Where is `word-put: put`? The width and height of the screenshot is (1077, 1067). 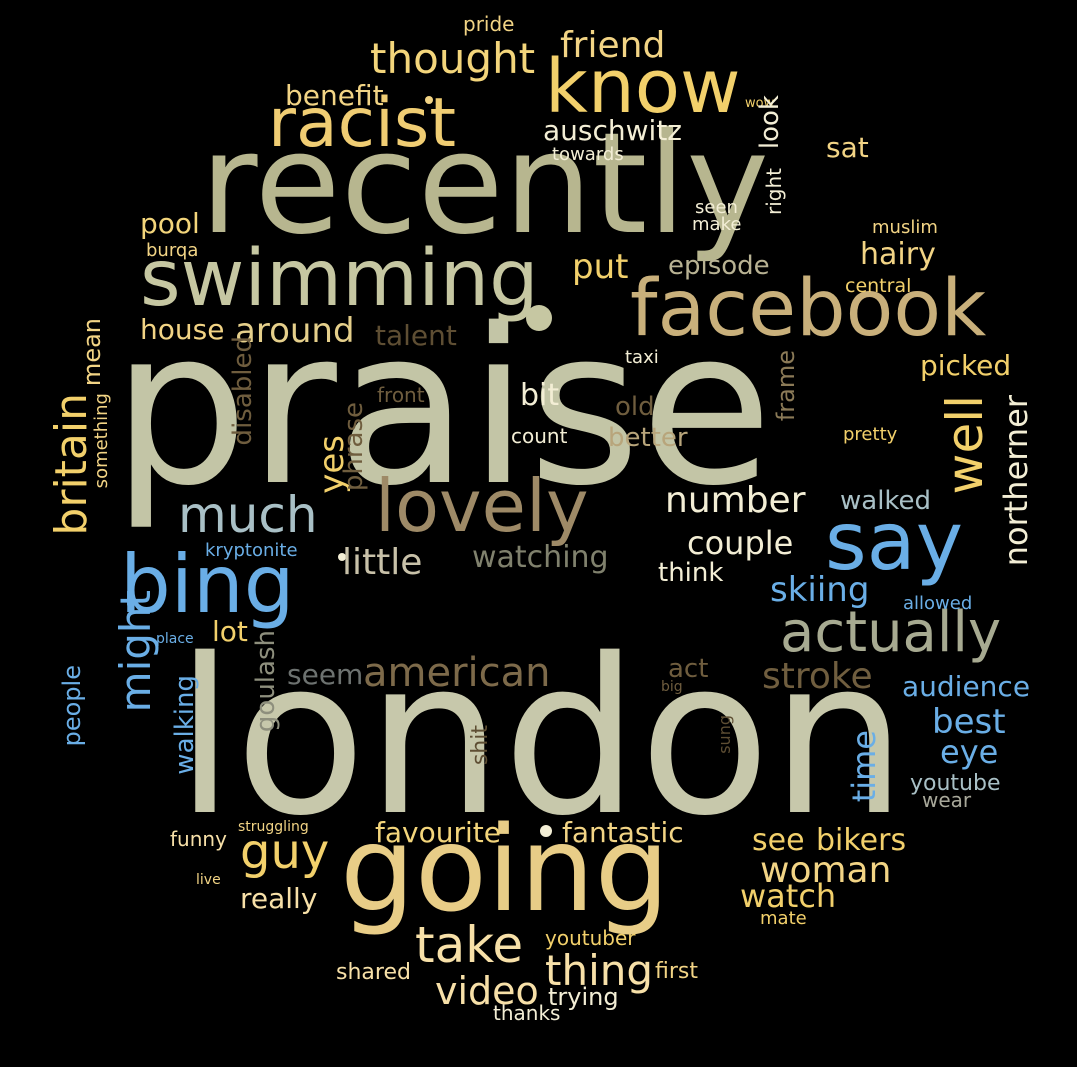 word-put: put is located at coordinates (600, 267).